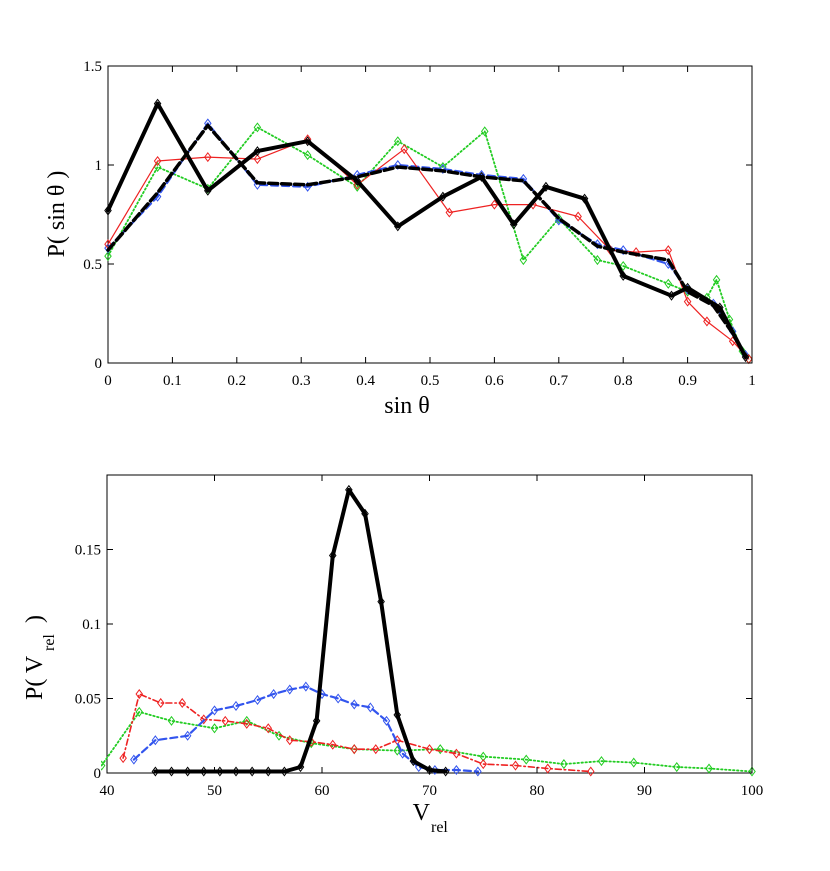 The image size is (830, 871). What do you see at coordinates (439, 827) in the screenshot?
I see `bottom-x-axis-label-subscript: rel` at bounding box center [439, 827].